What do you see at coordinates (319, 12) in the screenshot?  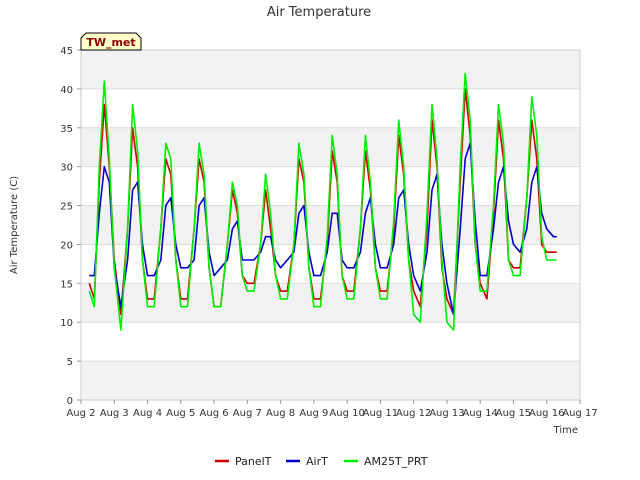 I see `chart-title: Air Temperature` at bounding box center [319, 12].